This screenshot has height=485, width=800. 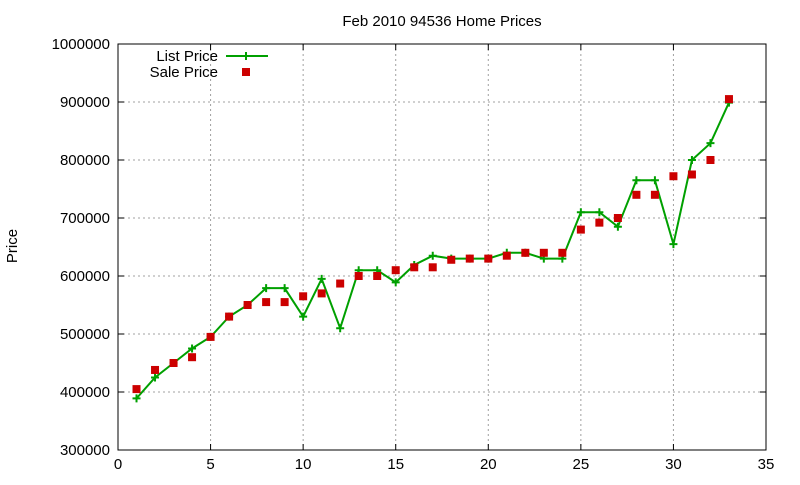 I want to click on y-tick-label: 600000, so click(x=85, y=276).